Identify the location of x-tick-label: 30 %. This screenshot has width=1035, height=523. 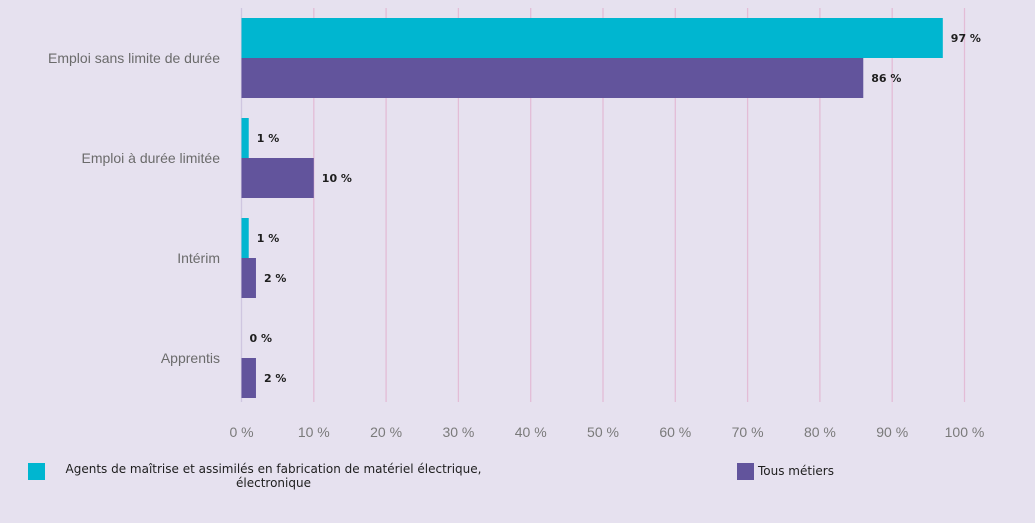
(458, 432).